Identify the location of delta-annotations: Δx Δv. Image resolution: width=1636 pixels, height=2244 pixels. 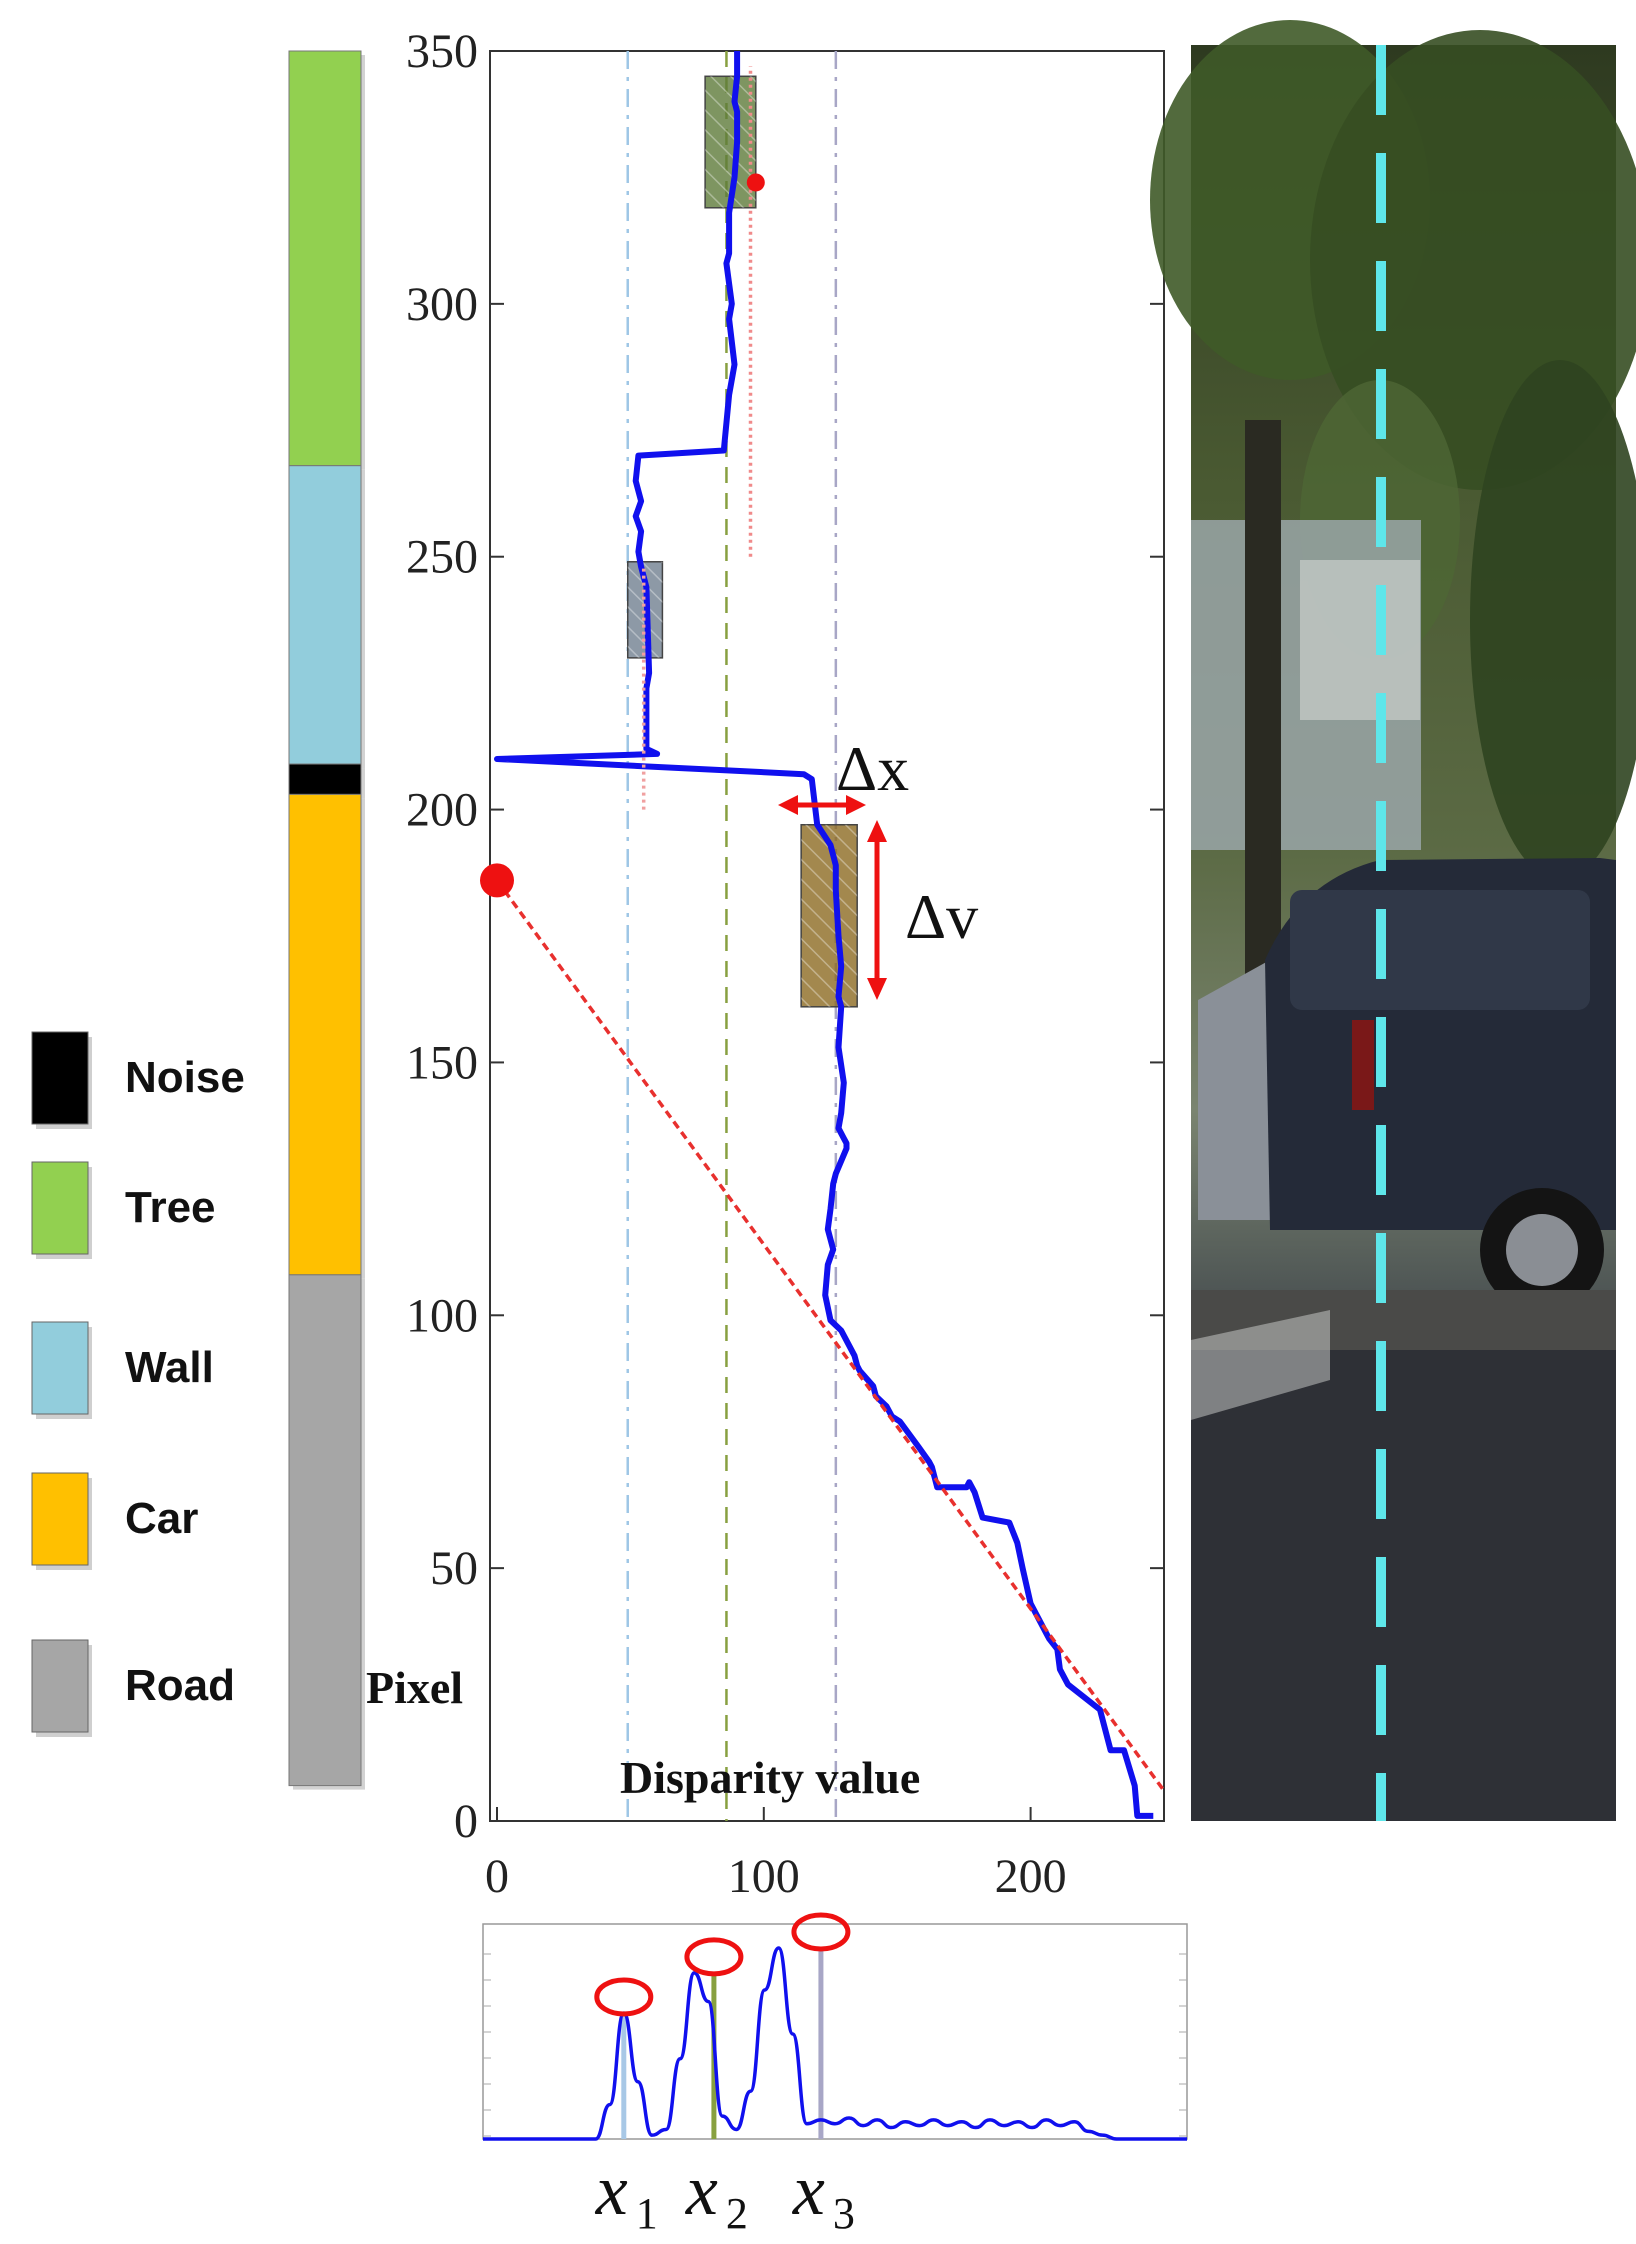
(878, 866).